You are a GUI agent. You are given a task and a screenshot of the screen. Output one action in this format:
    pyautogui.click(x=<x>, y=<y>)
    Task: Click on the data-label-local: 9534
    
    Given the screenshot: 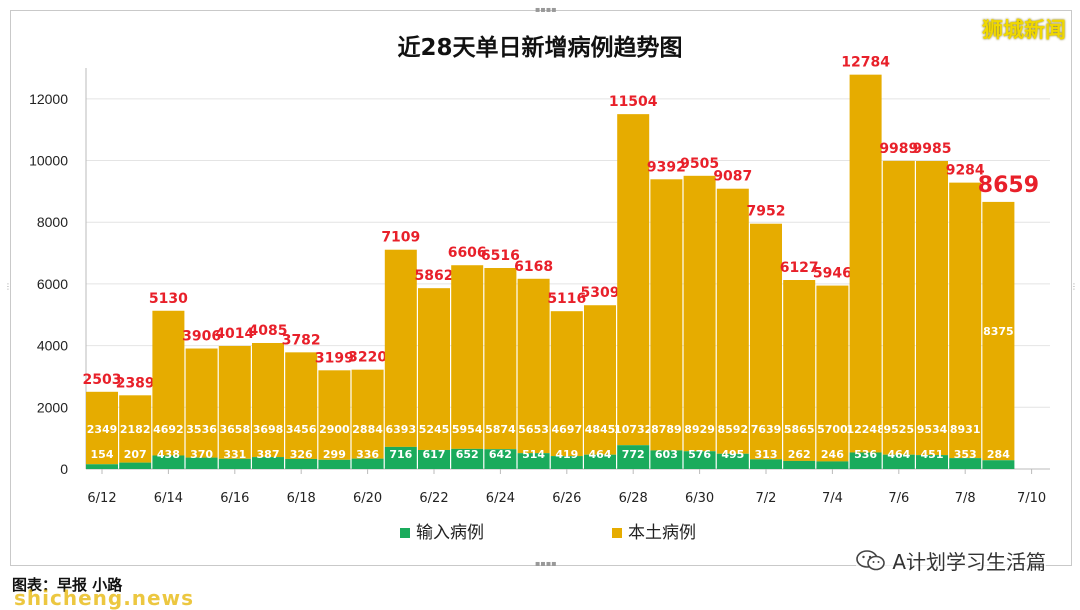 What is the action you would take?
    pyautogui.click(x=932, y=429)
    